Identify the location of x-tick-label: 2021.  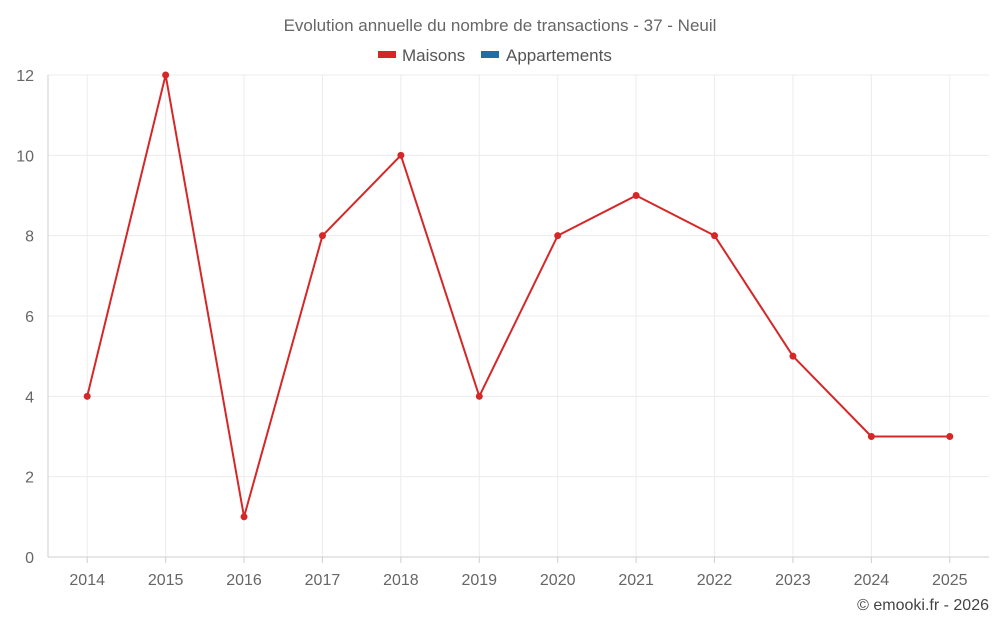
(636, 580).